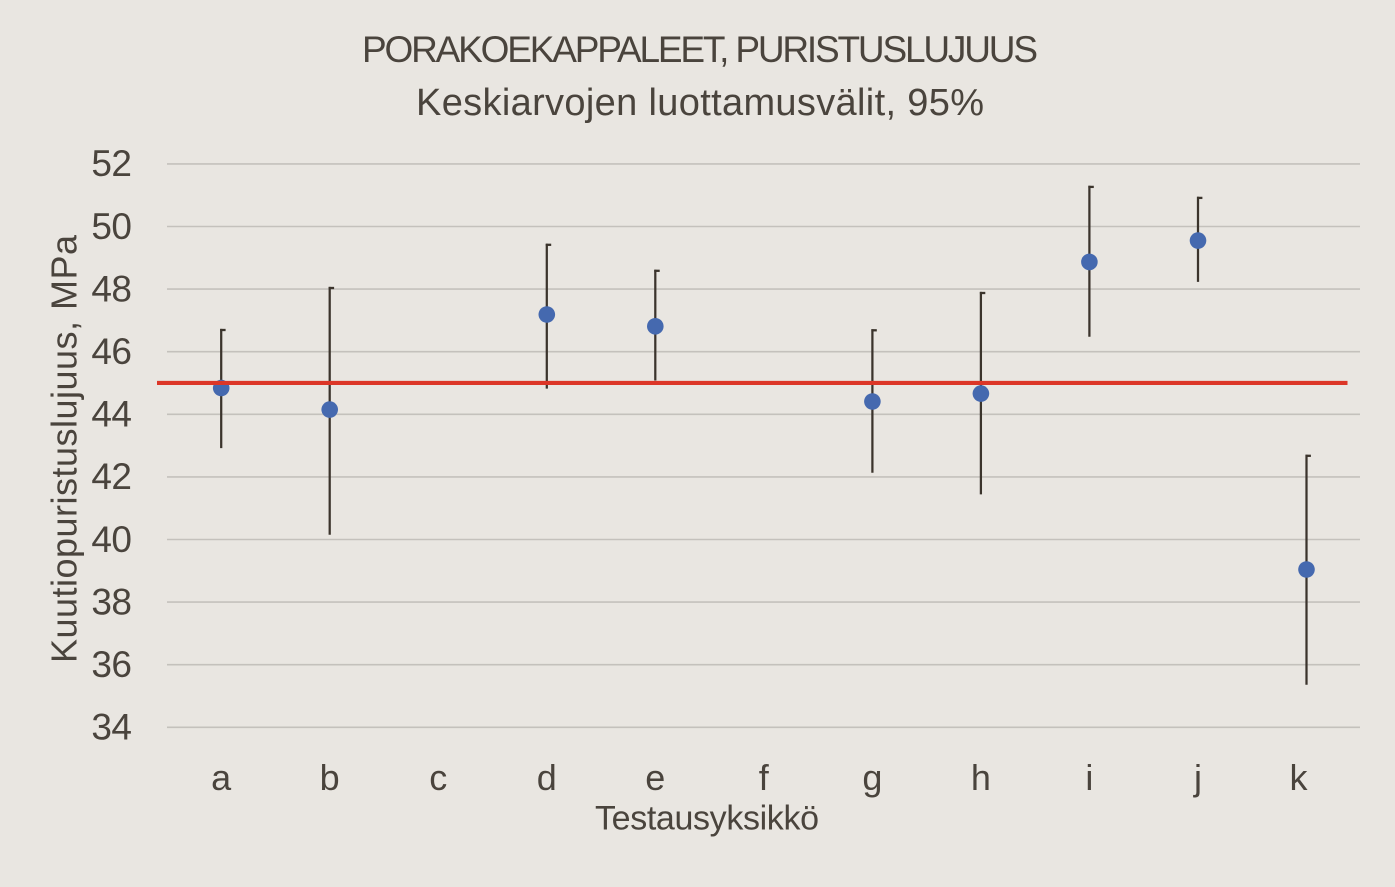  What do you see at coordinates (764, 777) in the screenshot?
I see `svg-text: f` at bounding box center [764, 777].